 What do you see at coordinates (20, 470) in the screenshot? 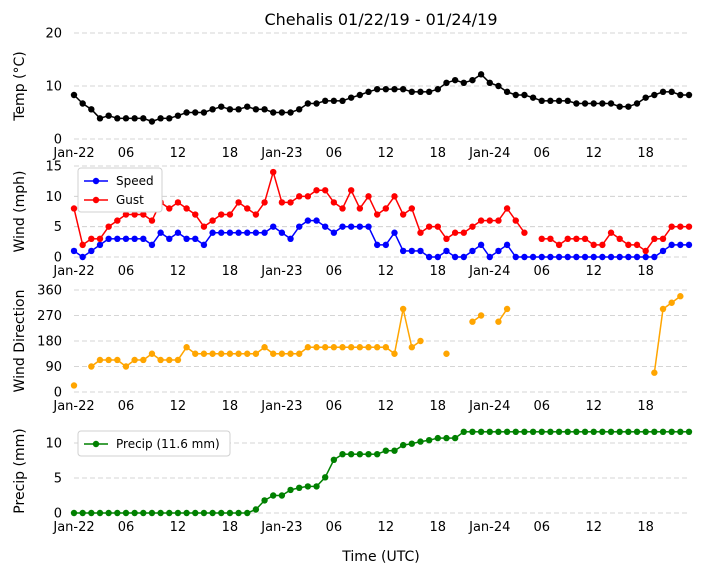
I see `y-axis-label: Precip (mm)` at bounding box center [20, 470].